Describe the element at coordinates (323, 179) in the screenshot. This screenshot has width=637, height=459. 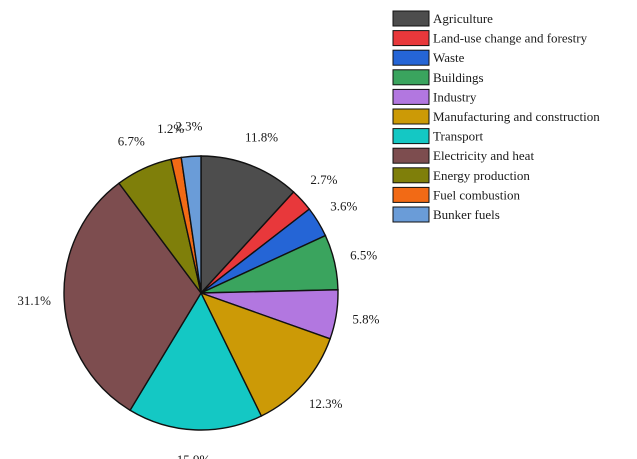
I see `pie-label-land-use-change-and-forestry: 2.7%` at that location.